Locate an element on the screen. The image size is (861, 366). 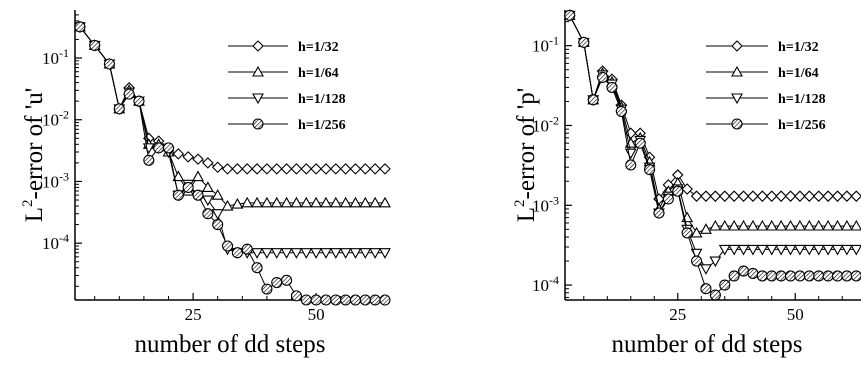
legend-label: h=1/128 is located at coordinates (802, 99).